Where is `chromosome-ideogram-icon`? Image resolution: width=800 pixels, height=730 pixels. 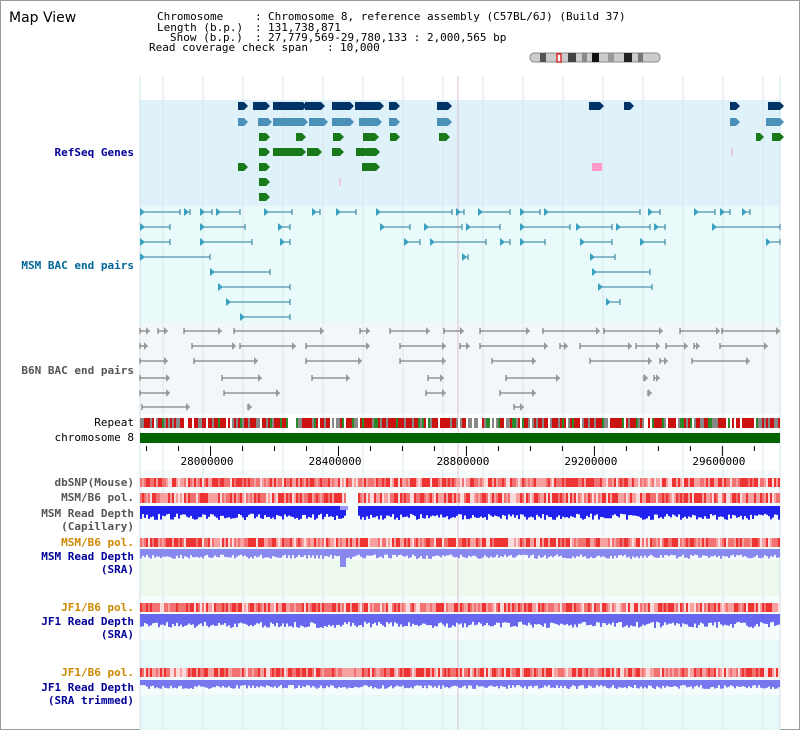 chromosome-ideogram-icon is located at coordinates (598, 58).